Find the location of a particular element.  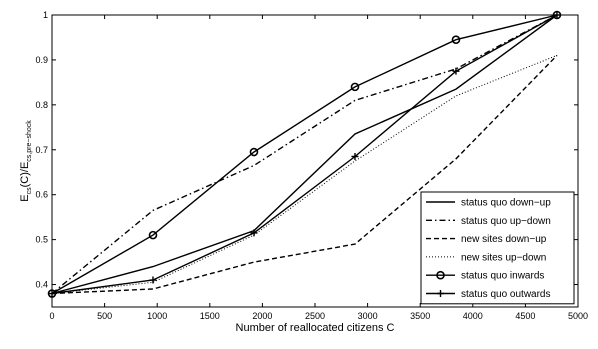

y-axis-label: Ecs(C)/Ecs,pre−shock is located at coordinates (26, 161).